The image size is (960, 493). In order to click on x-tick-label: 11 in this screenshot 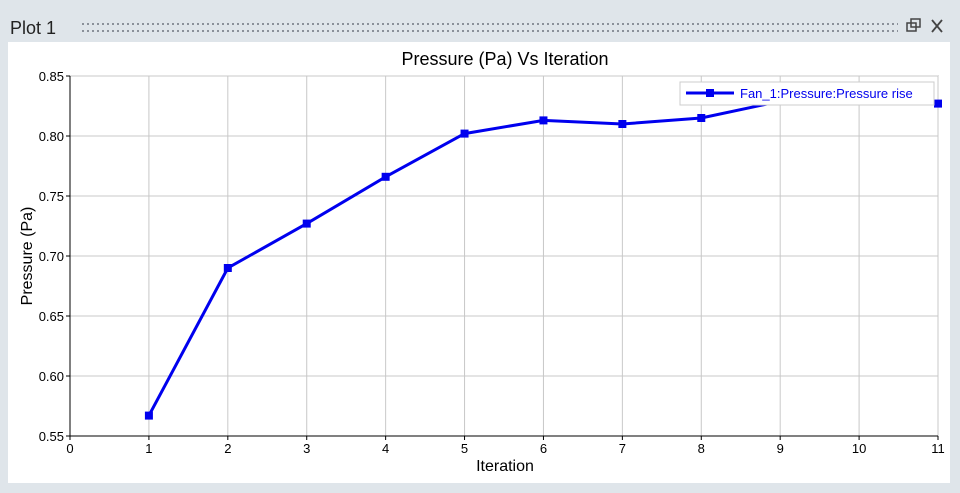, I will do `click(938, 448)`.